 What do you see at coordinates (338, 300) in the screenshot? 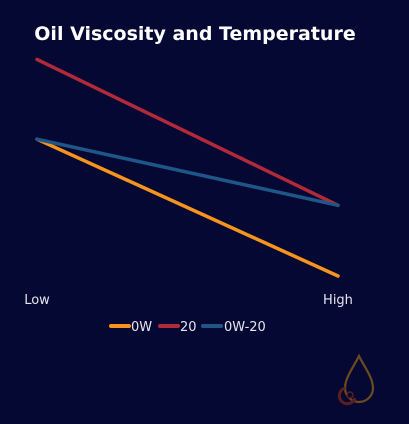
I see `x-tick-label-high: High` at bounding box center [338, 300].